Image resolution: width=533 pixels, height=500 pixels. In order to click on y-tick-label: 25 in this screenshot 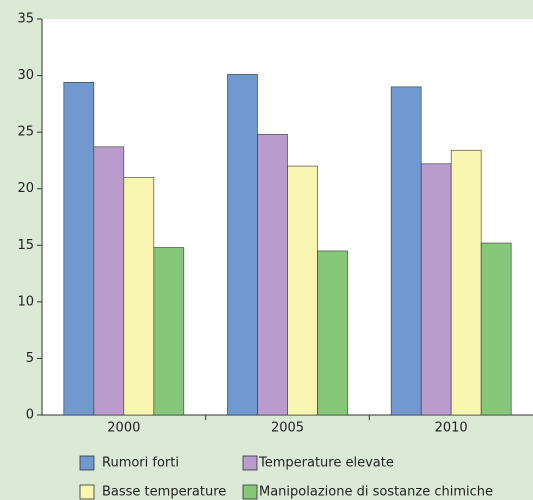, I will do `click(25, 132)`.